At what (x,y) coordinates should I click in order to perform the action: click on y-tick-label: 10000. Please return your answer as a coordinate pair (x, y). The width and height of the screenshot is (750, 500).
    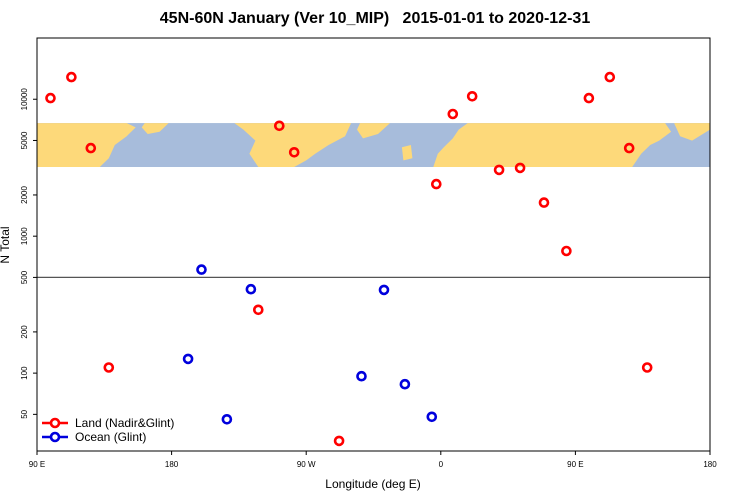
    Looking at the image, I should click on (24, 99).